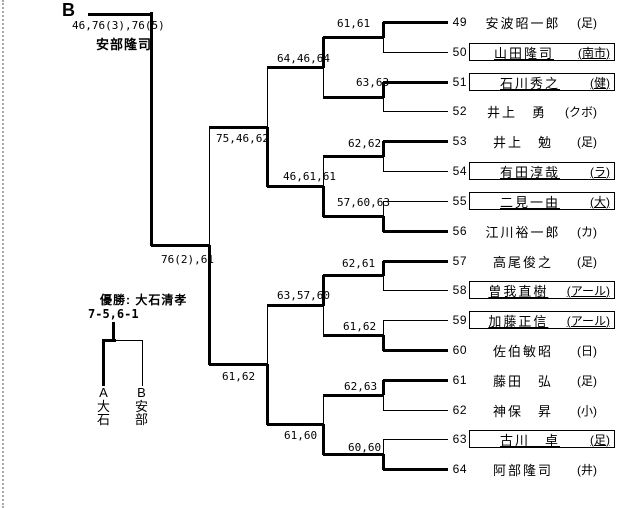 This screenshot has width=620, height=508. I want to click on player-row-53: 53 井上 勉 (足), so click(531, 141).